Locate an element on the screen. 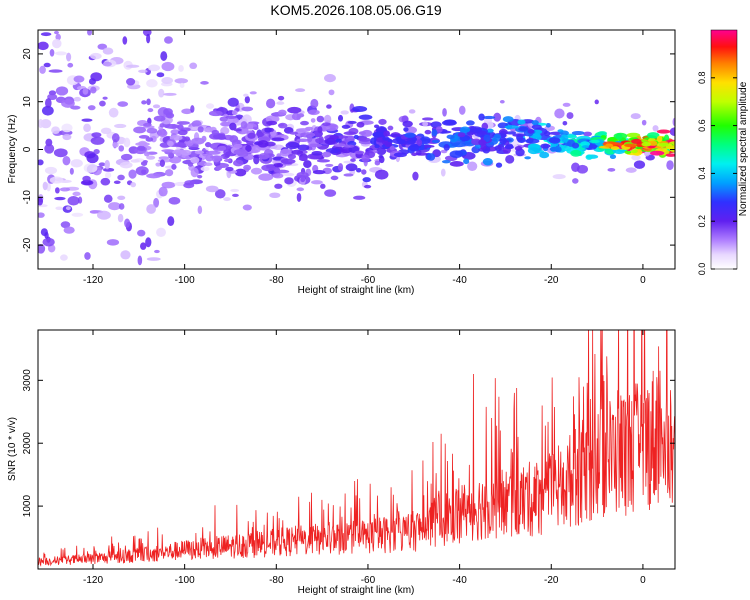  spectrogram-y-tick: 10 is located at coordinates (348, 102).